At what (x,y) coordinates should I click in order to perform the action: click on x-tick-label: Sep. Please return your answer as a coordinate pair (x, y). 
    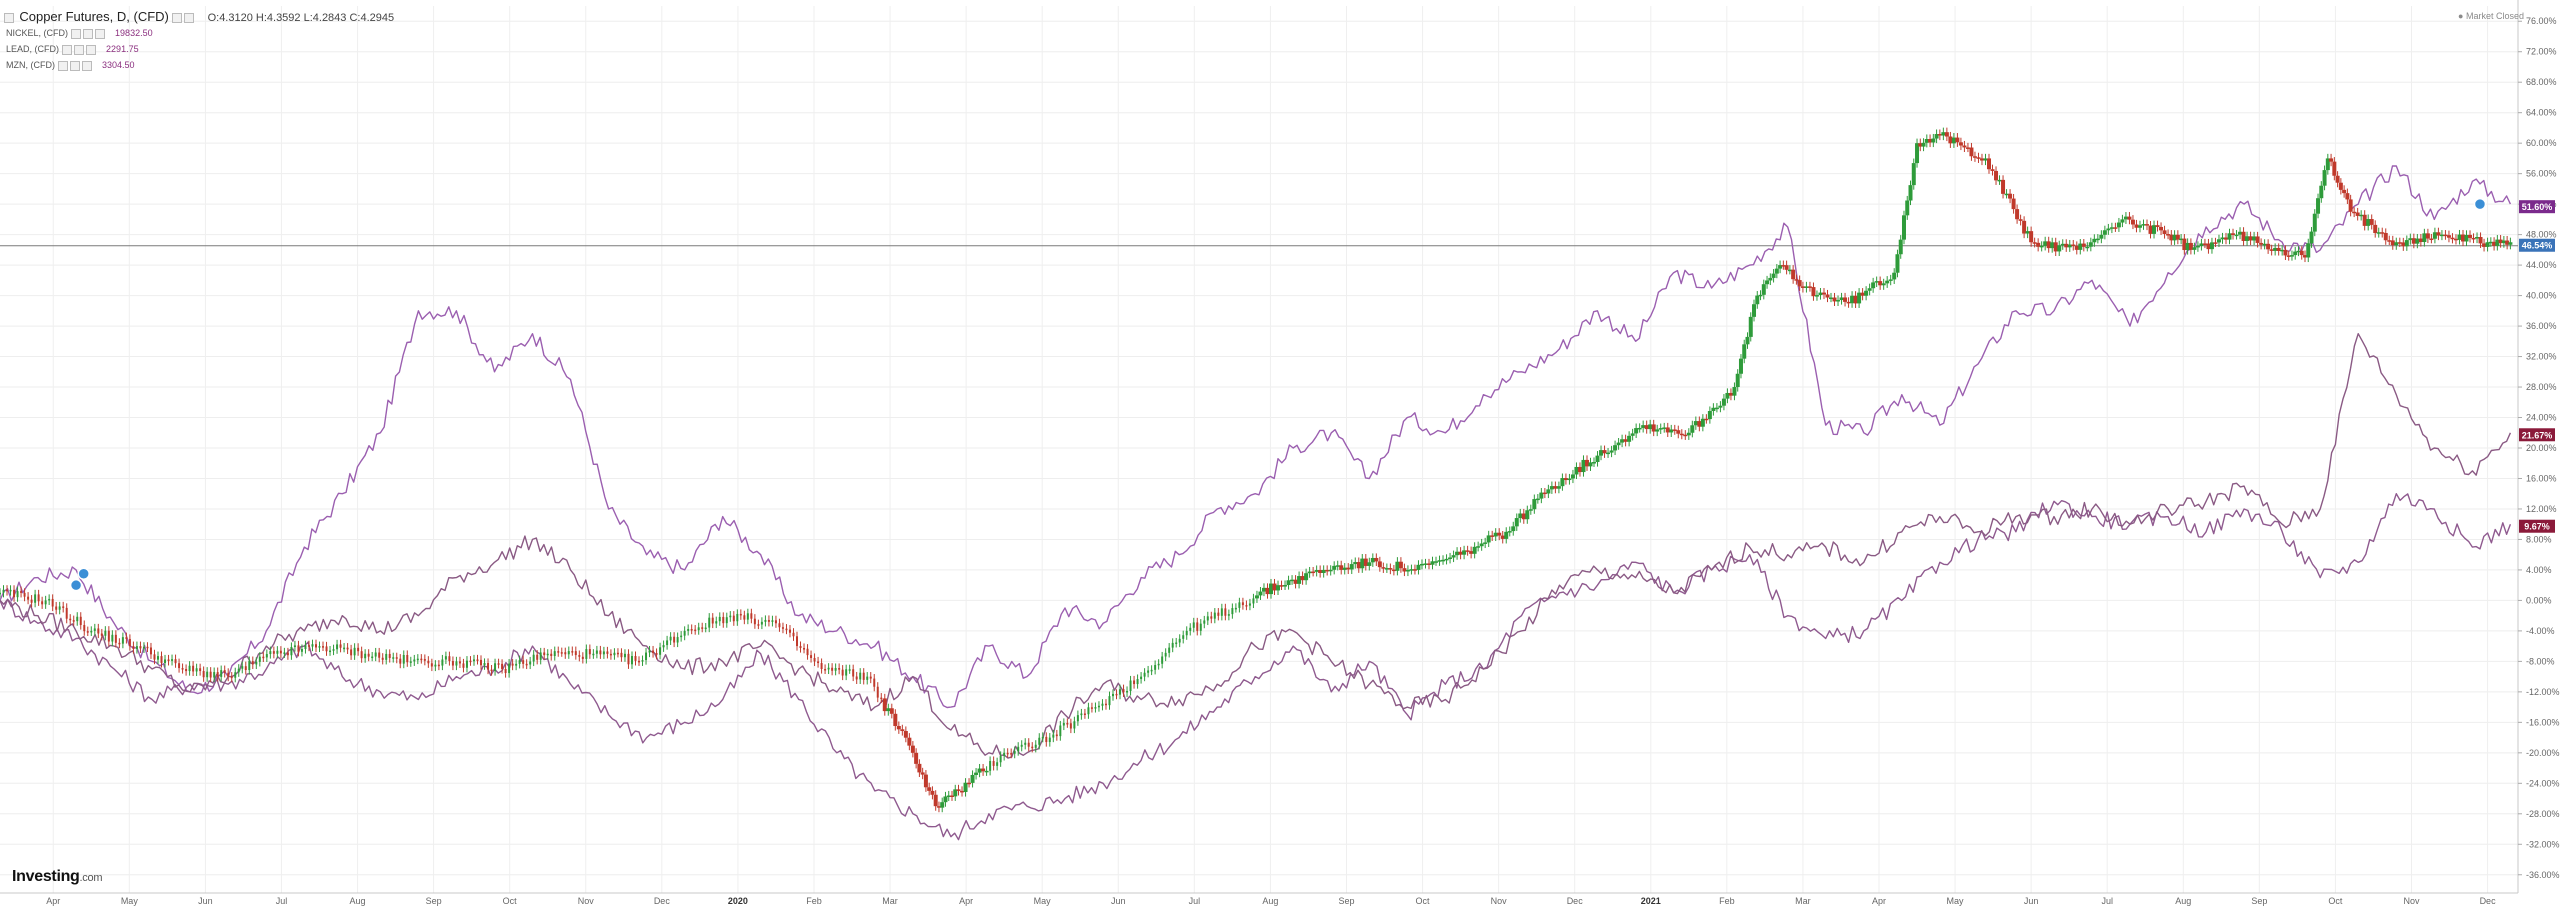
    Looking at the image, I should click on (434, 901).